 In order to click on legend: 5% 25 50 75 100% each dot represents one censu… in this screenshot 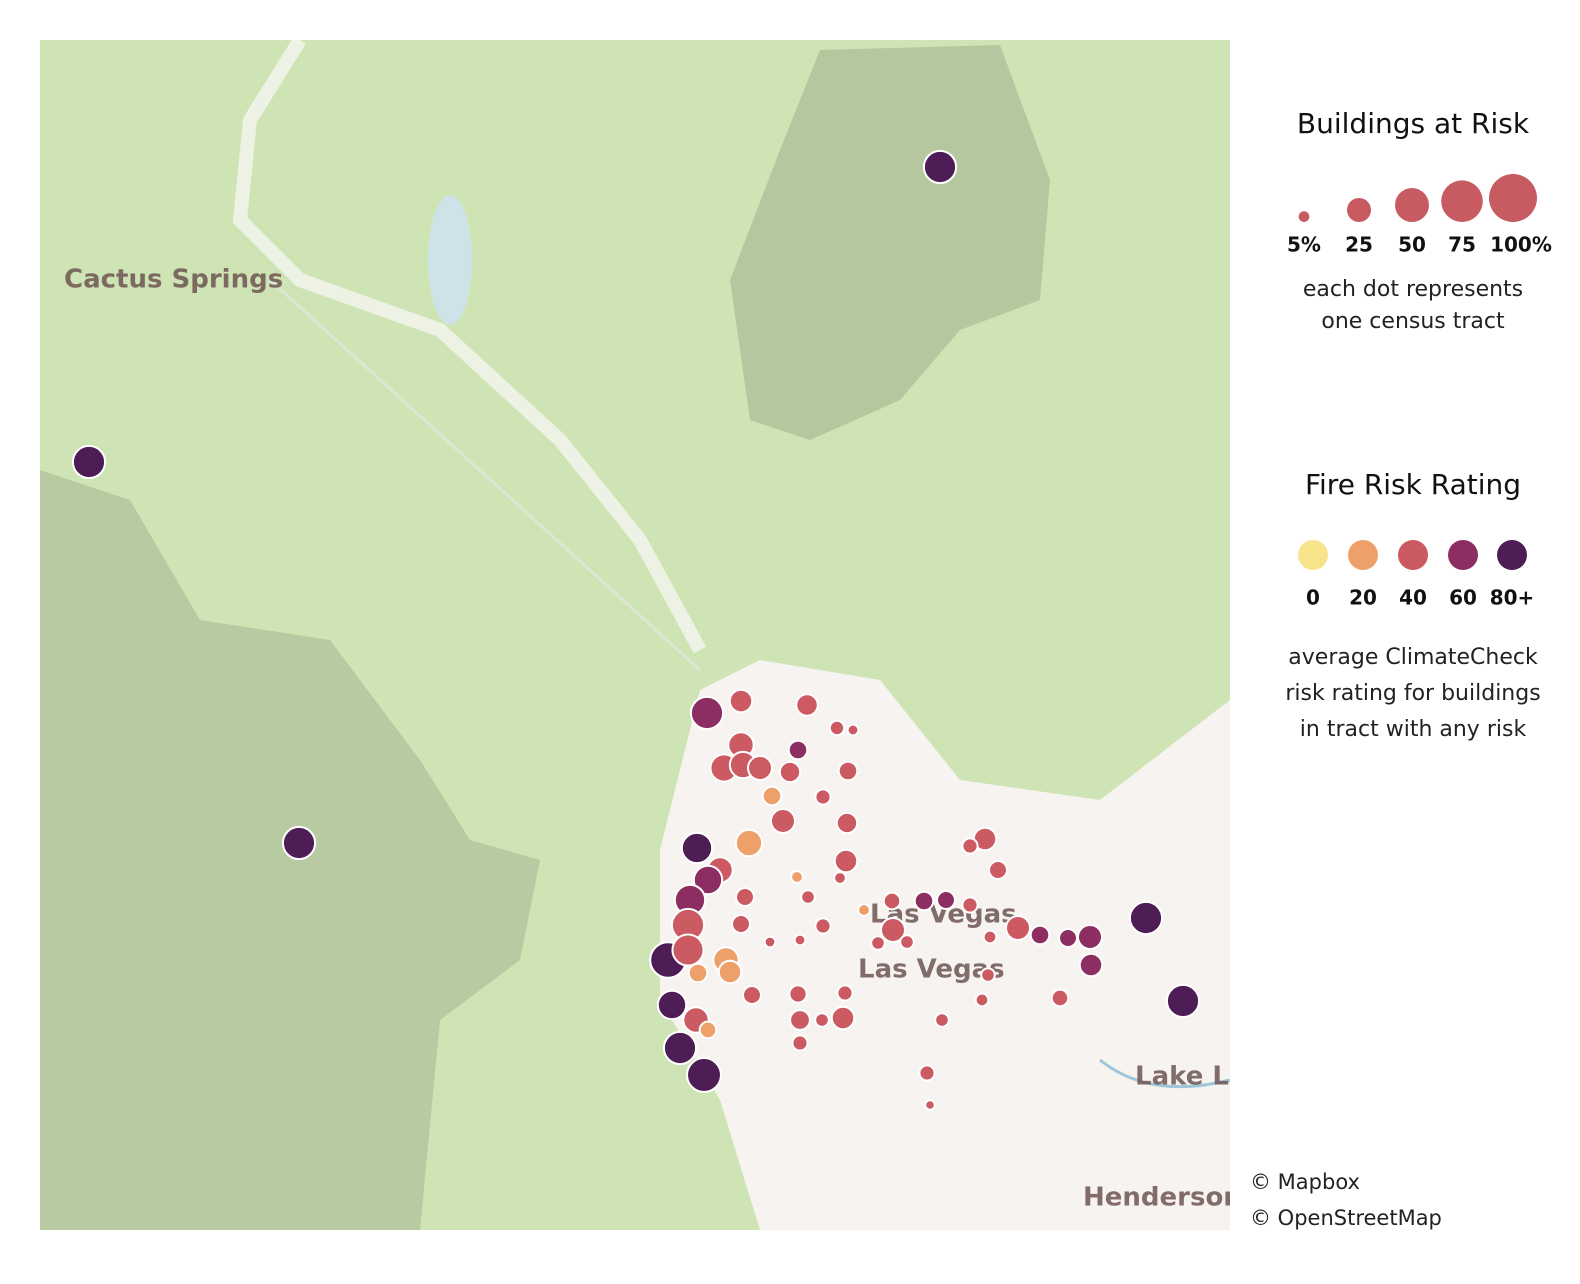, I will do `click(1418, 458)`.